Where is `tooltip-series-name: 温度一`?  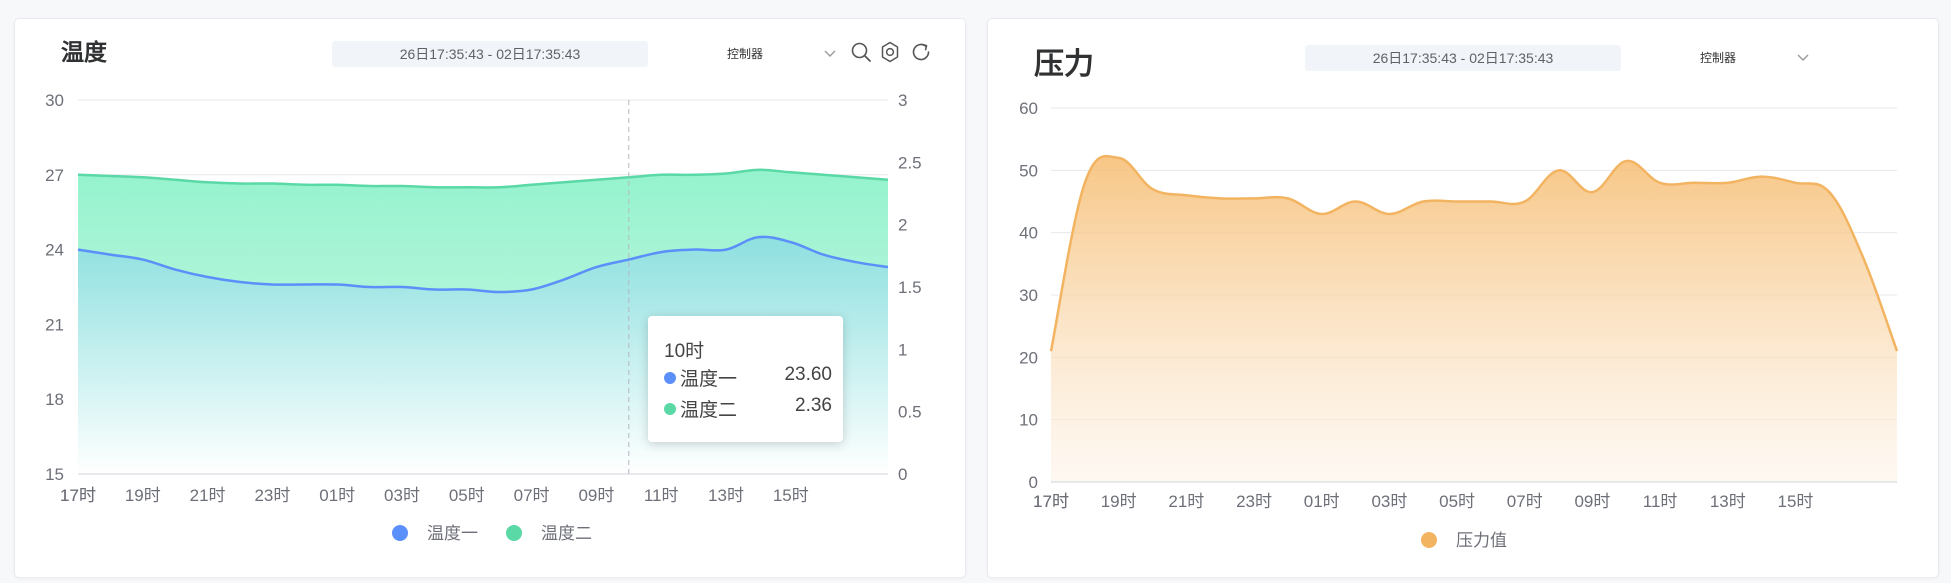
tooltip-series-name: 温度一 is located at coordinates (709, 379).